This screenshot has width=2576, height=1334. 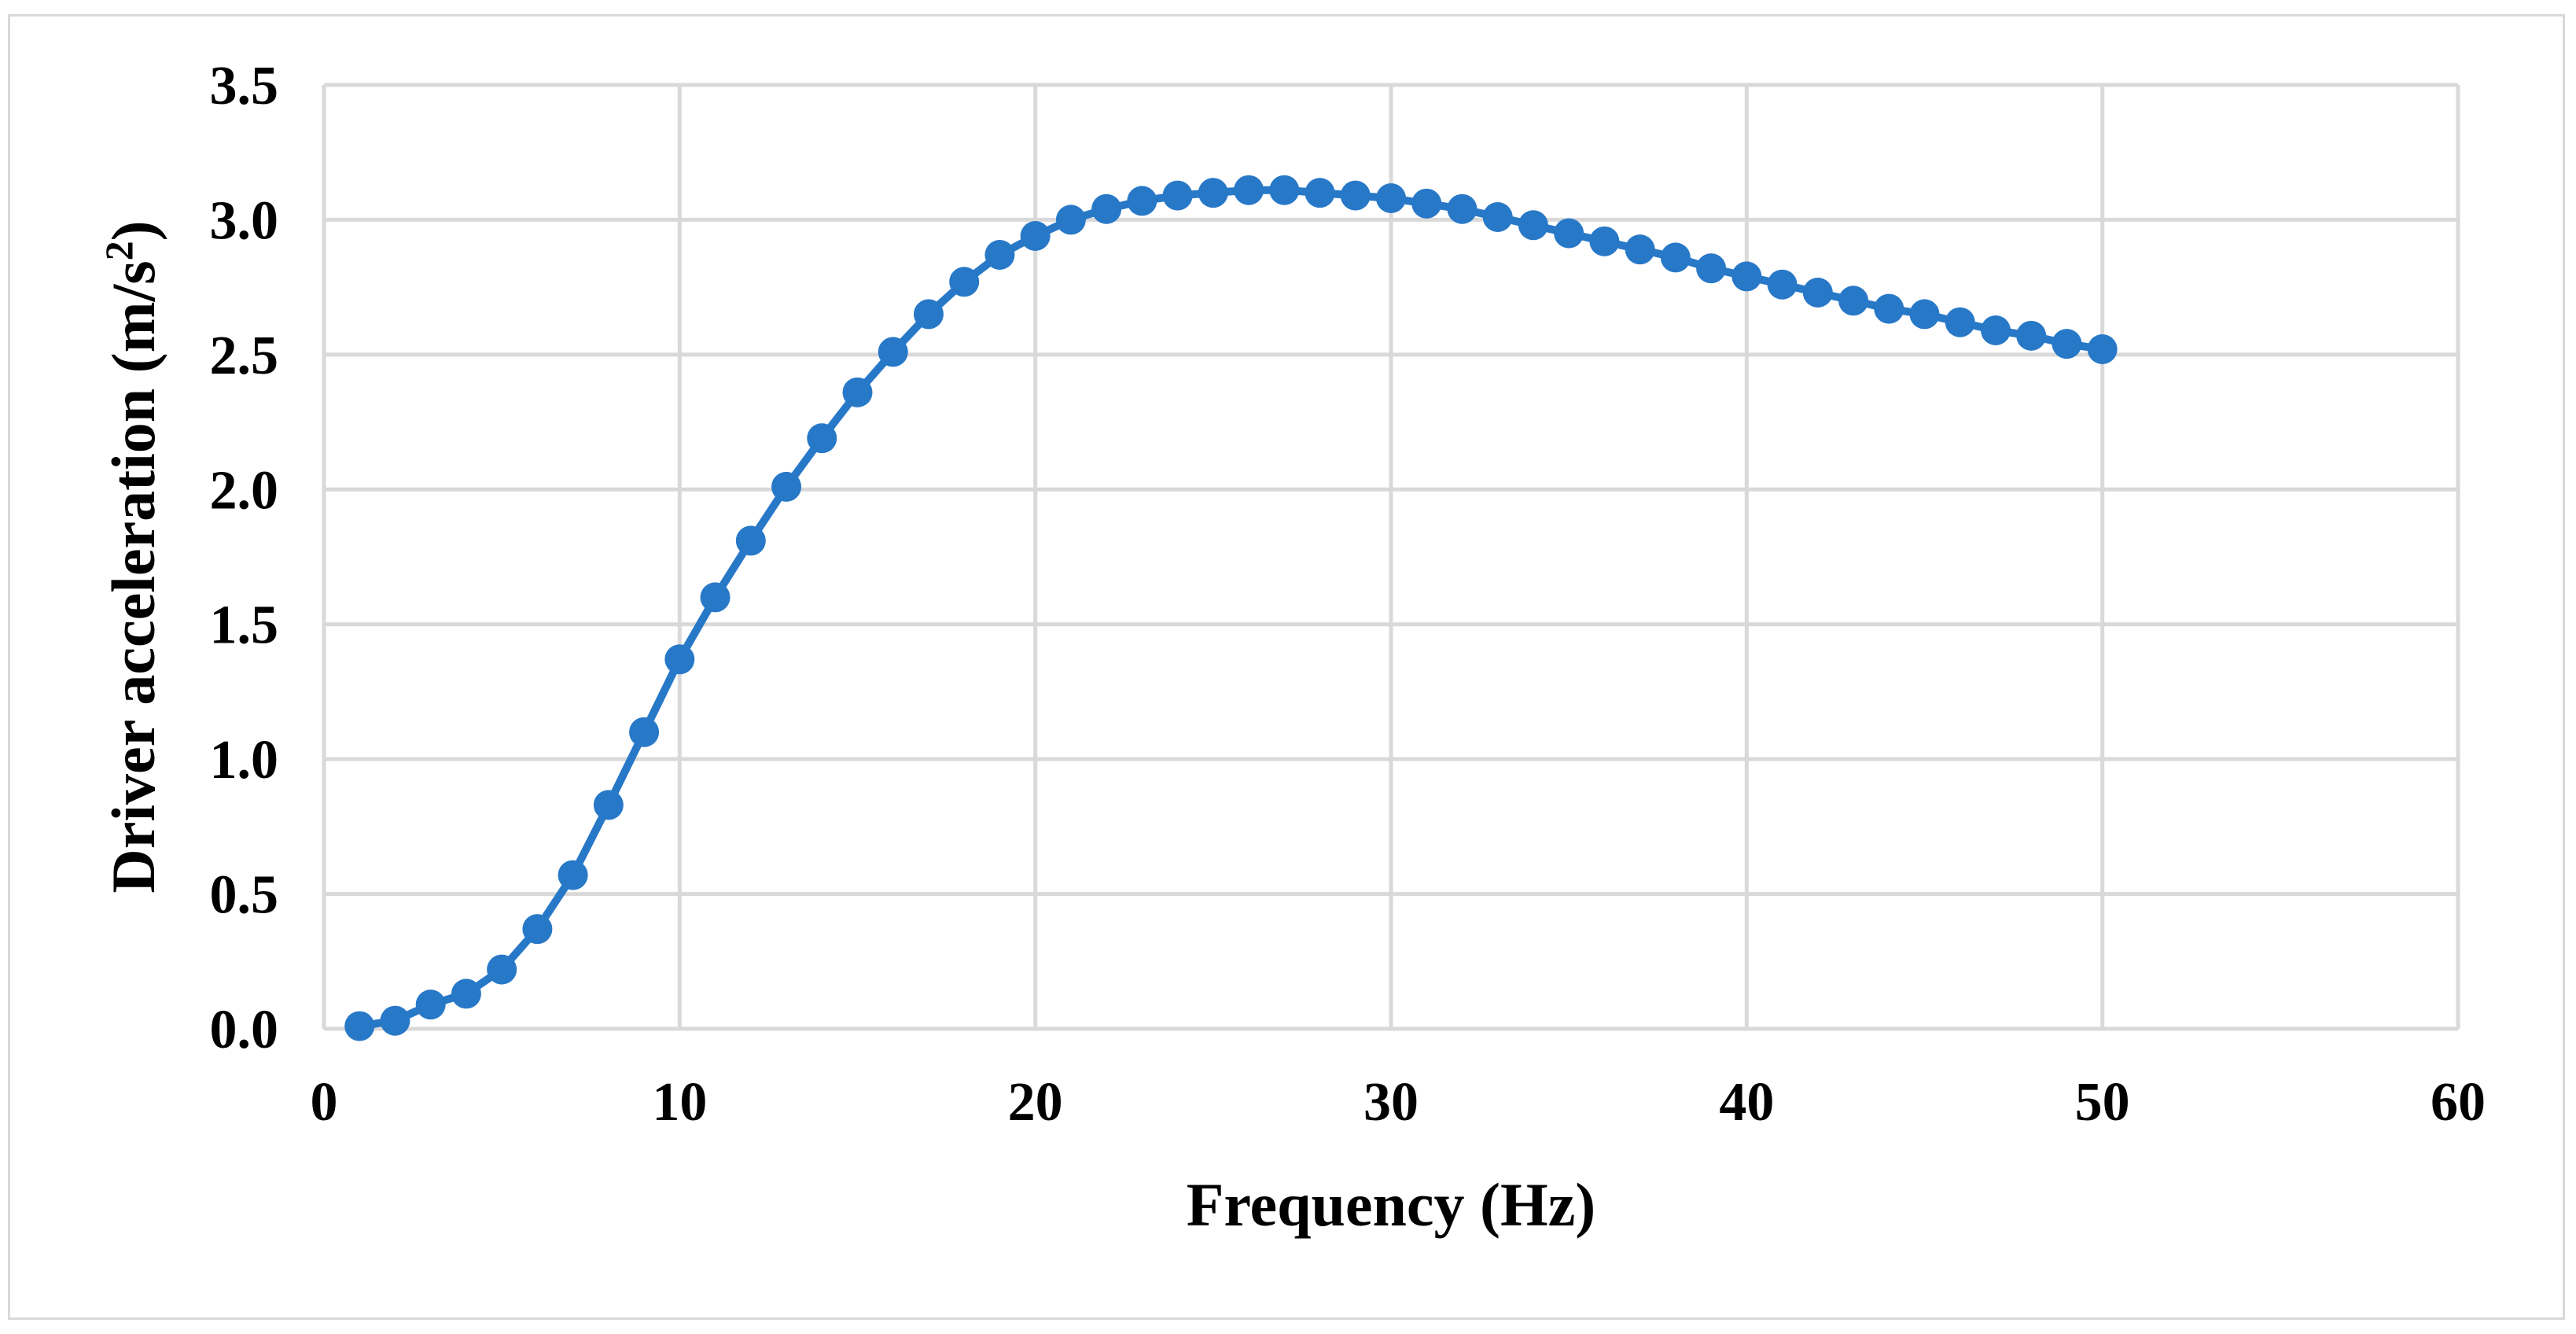 What do you see at coordinates (324, 1102) in the screenshot?
I see `x-tick-label: 0` at bounding box center [324, 1102].